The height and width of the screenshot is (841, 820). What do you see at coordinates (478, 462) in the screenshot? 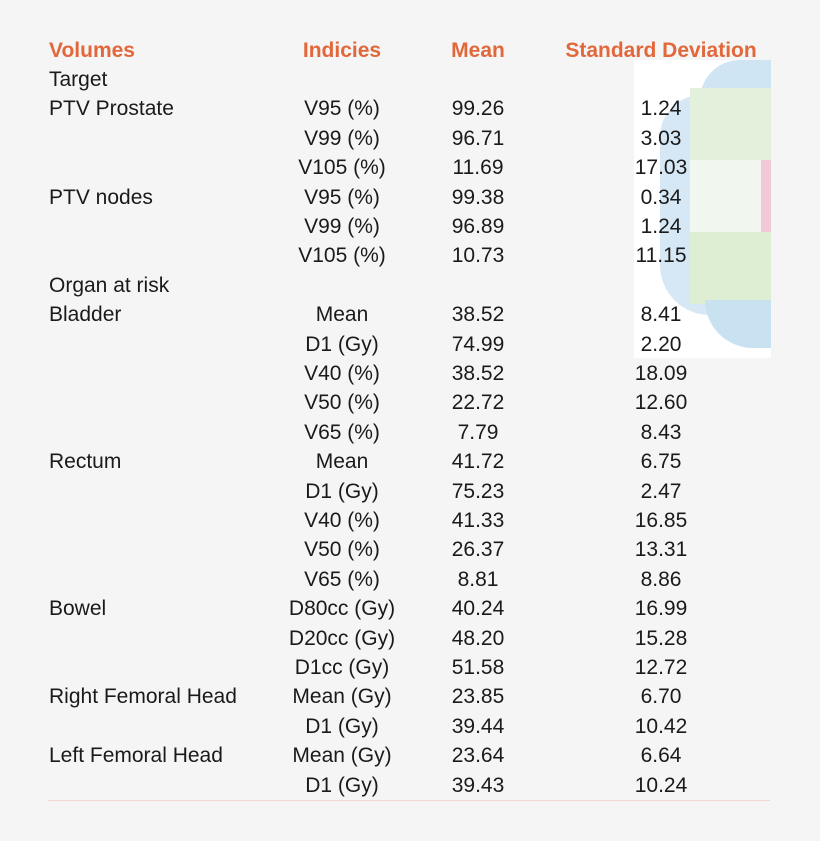
I see `mean-cell: 41.72` at bounding box center [478, 462].